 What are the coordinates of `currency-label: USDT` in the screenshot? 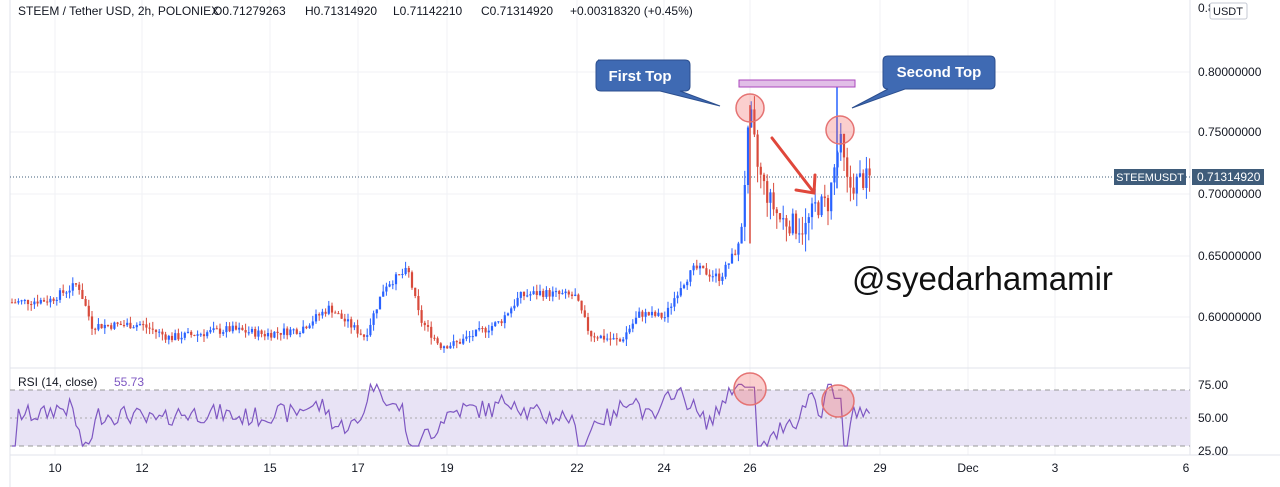 It's located at (1228, 12).